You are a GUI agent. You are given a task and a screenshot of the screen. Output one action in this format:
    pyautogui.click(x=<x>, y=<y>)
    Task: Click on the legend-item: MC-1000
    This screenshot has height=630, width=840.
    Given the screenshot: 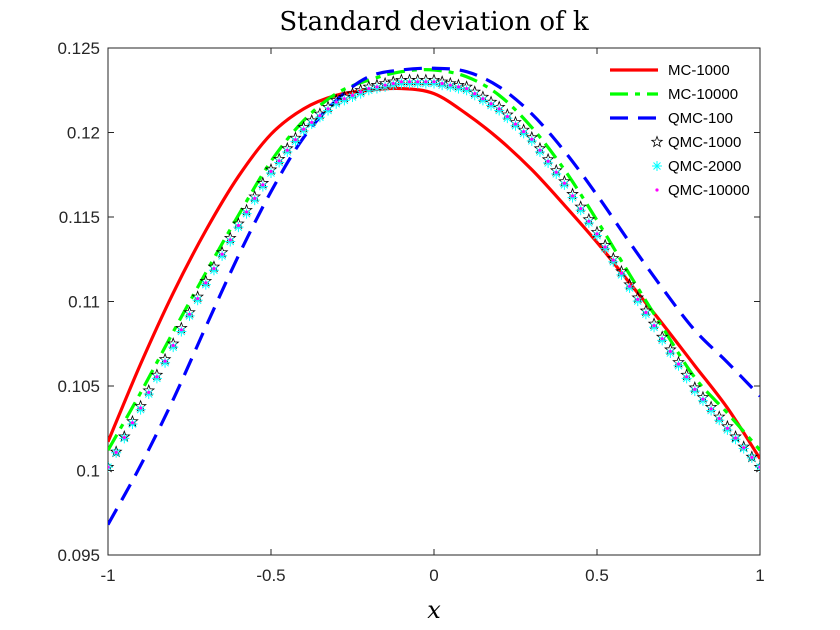 What is the action you would take?
    pyautogui.click(x=670, y=70)
    